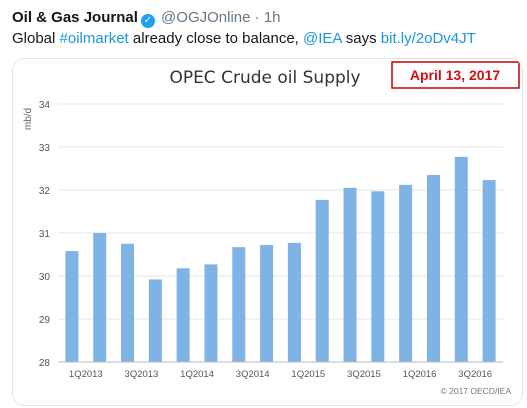  I want to click on tweet-text-part: Global, so click(36, 38).